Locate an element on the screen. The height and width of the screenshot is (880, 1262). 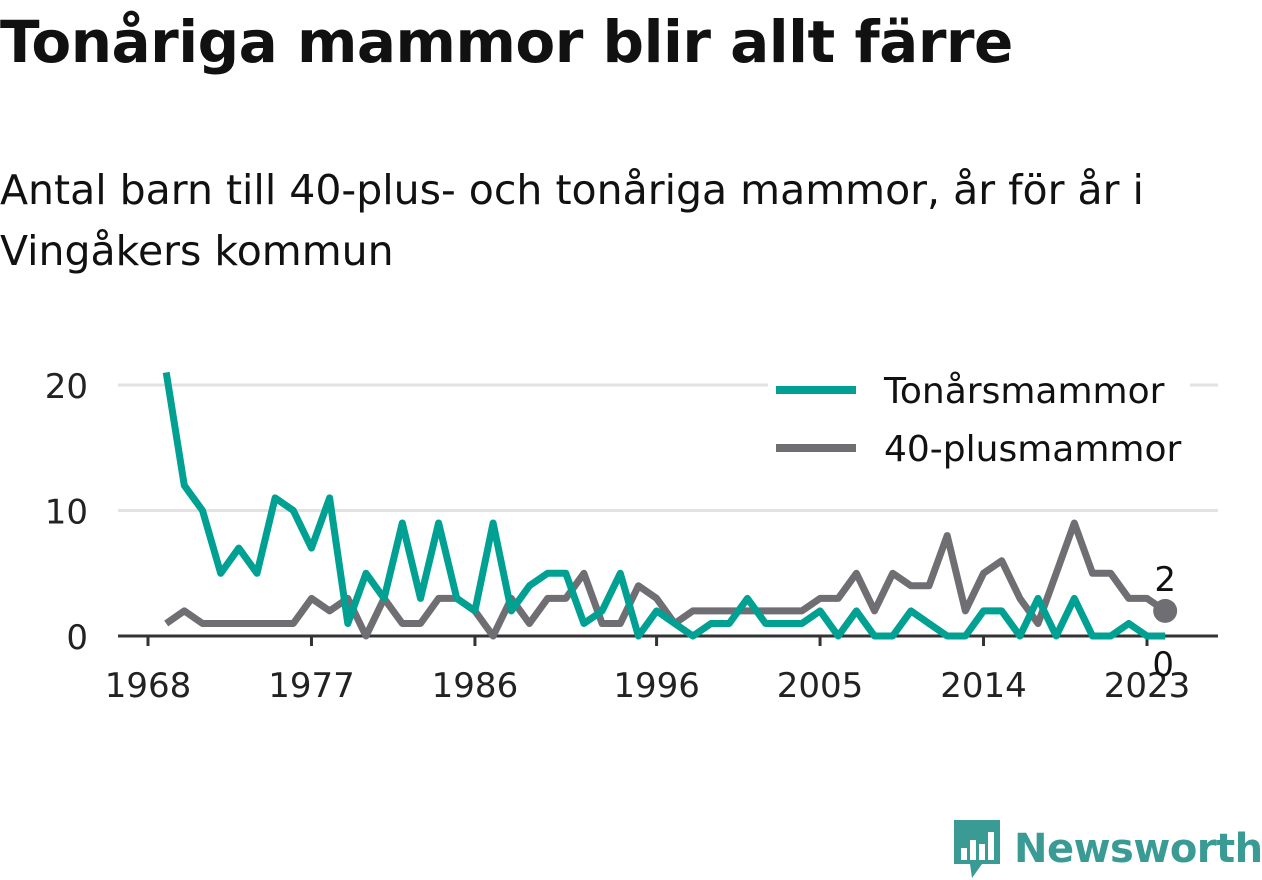
end-marker-40-plusmammor is located at coordinates (1165, 610).